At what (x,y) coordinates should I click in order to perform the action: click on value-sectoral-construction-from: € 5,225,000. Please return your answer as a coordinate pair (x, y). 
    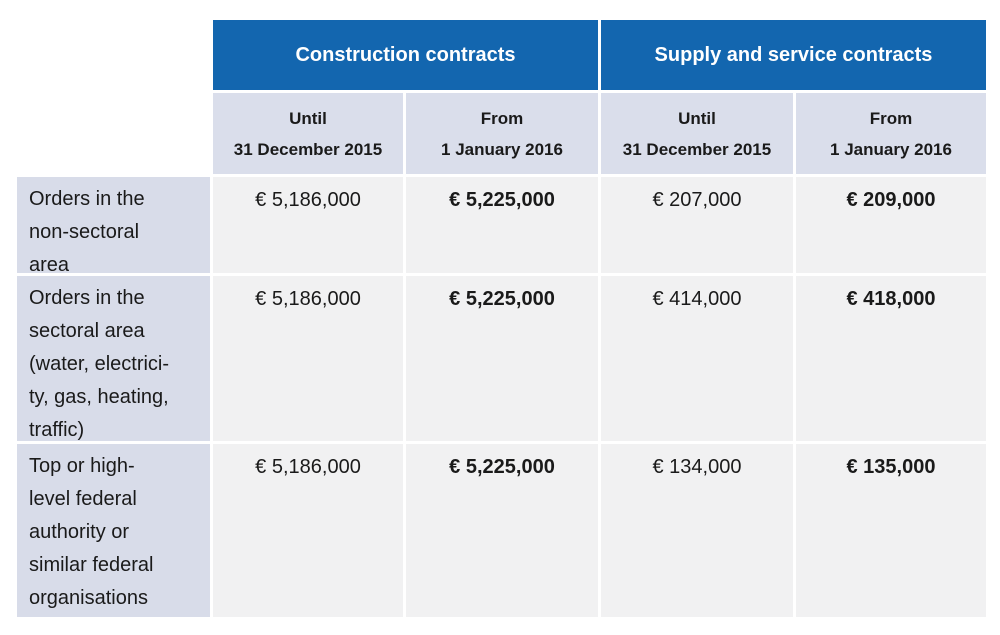
    Looking at the image, I should click on (502, 358).